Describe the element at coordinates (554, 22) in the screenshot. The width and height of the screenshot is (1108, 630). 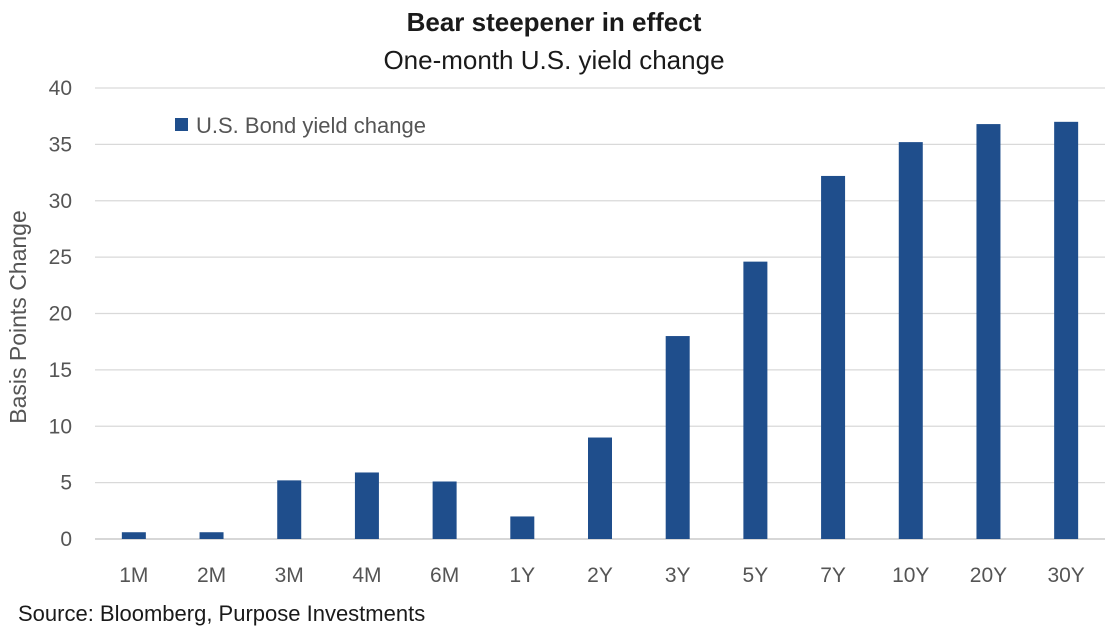
I see `chart-title: Bear steepener in effect` at that location.